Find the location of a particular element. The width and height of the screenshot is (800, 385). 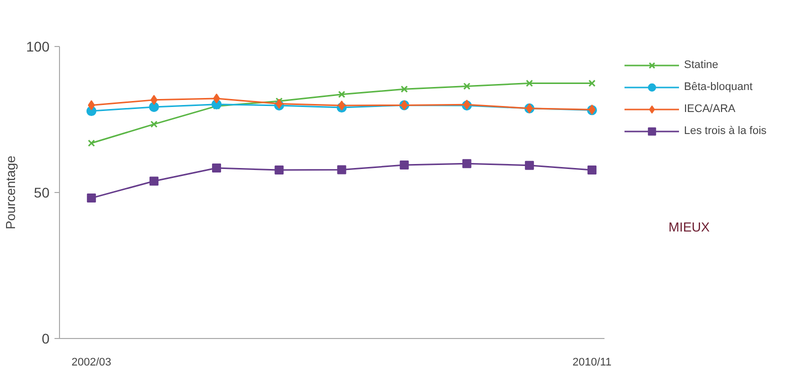

text: MIEUX is located at coordinates (689, 226).